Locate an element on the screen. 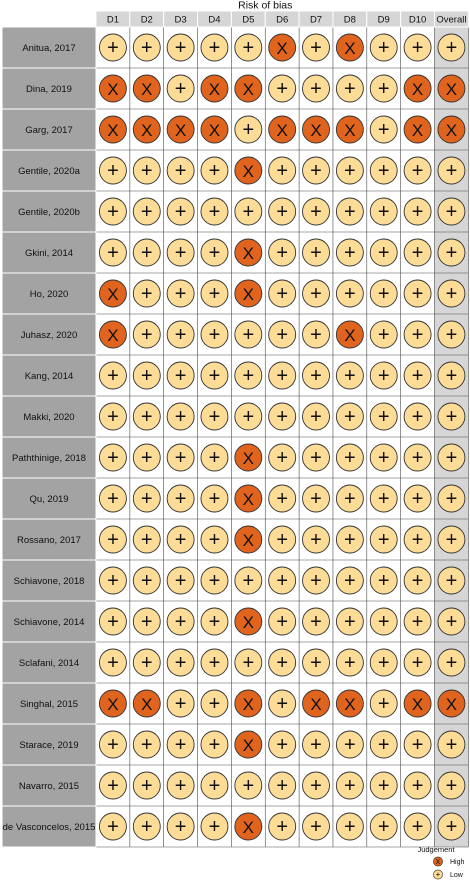 Image resolution: width=470 pixels, height=883 pixels. header-cell-overall is located at coordinates (451, 19).